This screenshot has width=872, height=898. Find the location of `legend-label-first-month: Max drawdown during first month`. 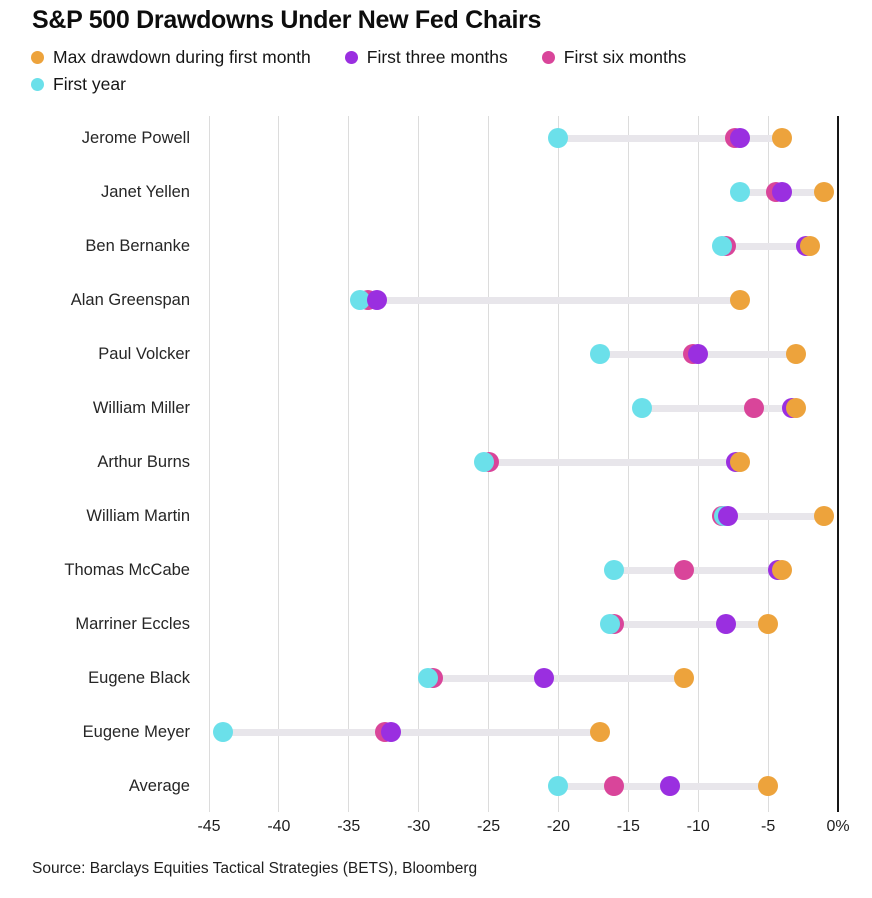

legend-label-first-month: Max drawdown during first month is located at coordinates (182, 57).